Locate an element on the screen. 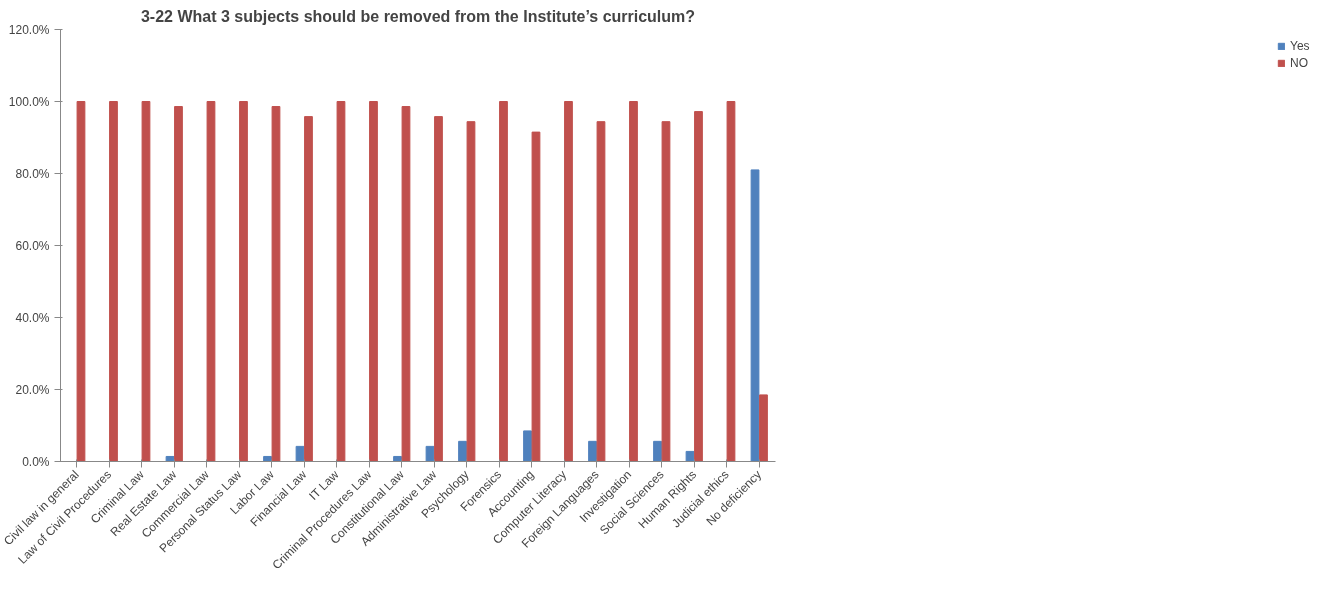  legend-label: Yes is located at coordinates (1300, 46).